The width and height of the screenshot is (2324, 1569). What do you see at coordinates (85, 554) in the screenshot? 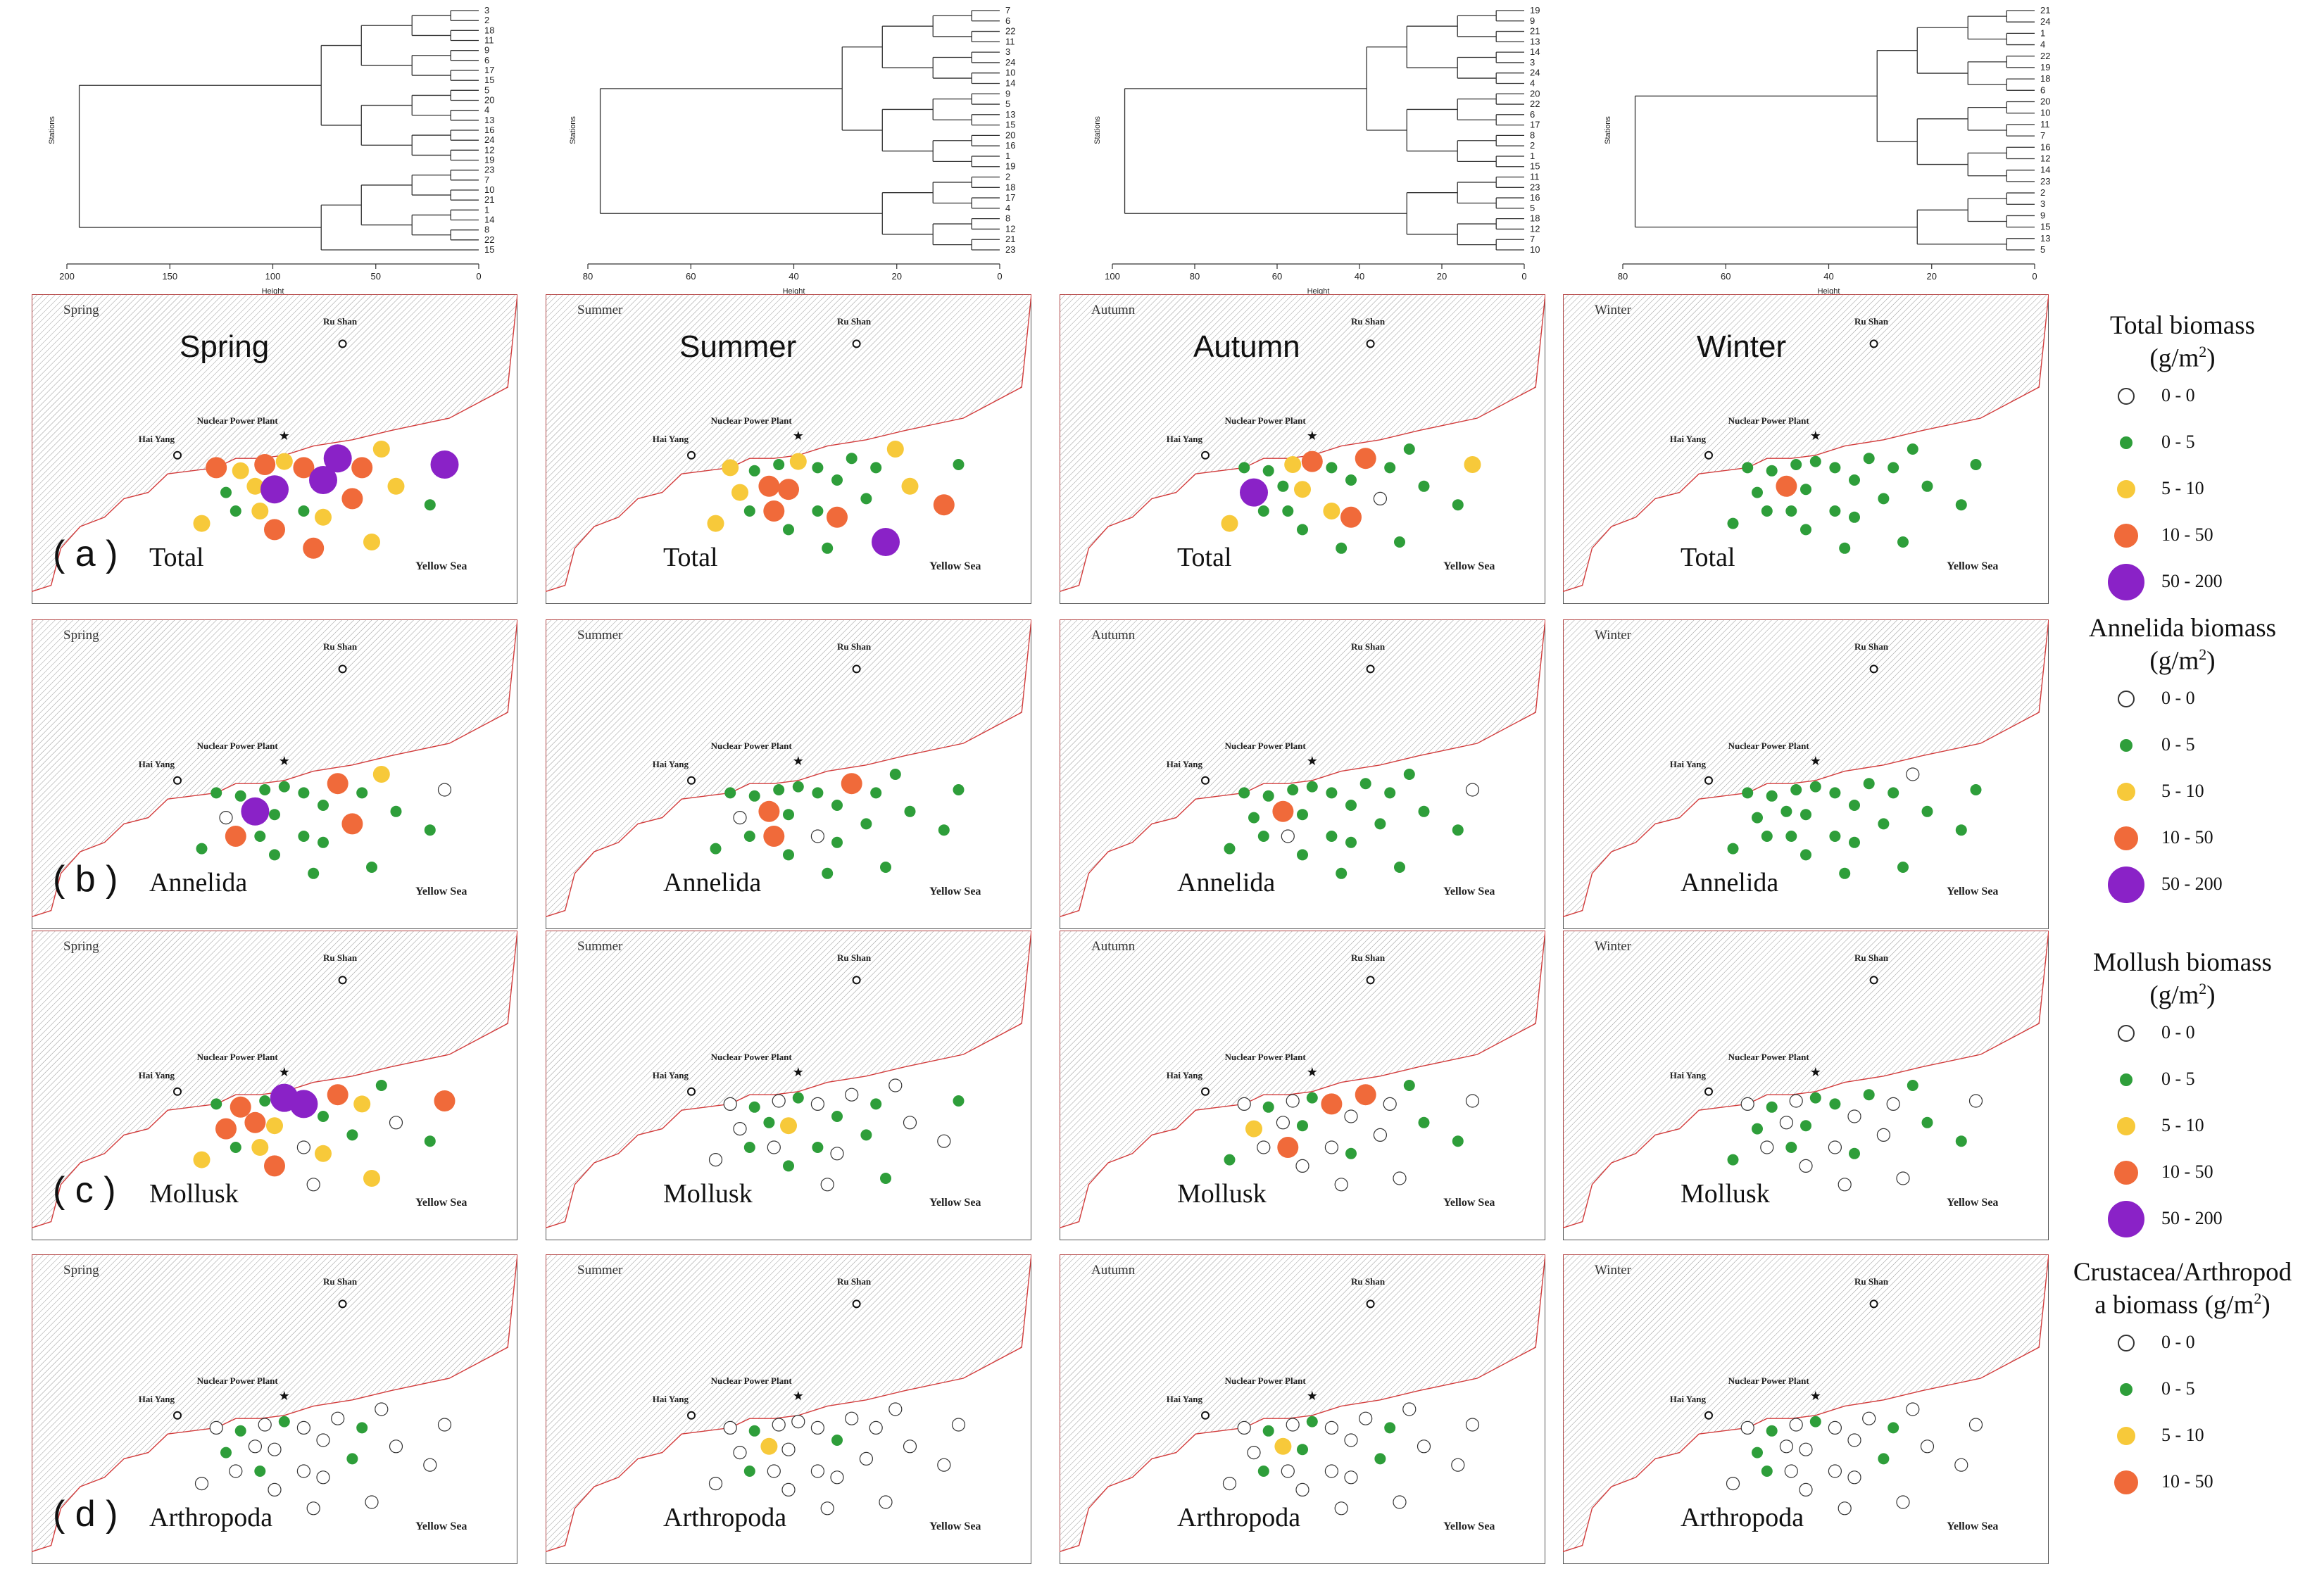
I see `row-letter: ( a )` at bounding box center [85, 554].